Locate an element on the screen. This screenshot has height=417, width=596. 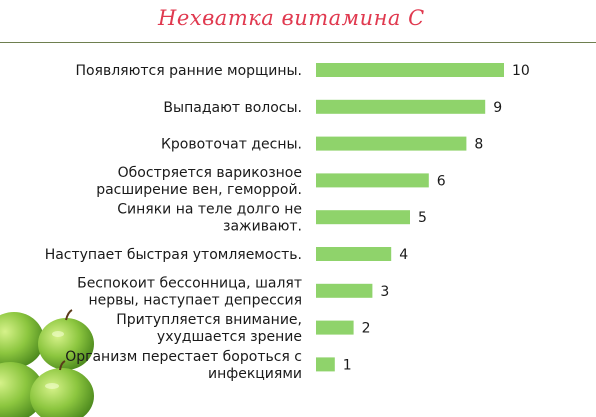
bar-value-label: 8 is located at coordinates (478, 145).